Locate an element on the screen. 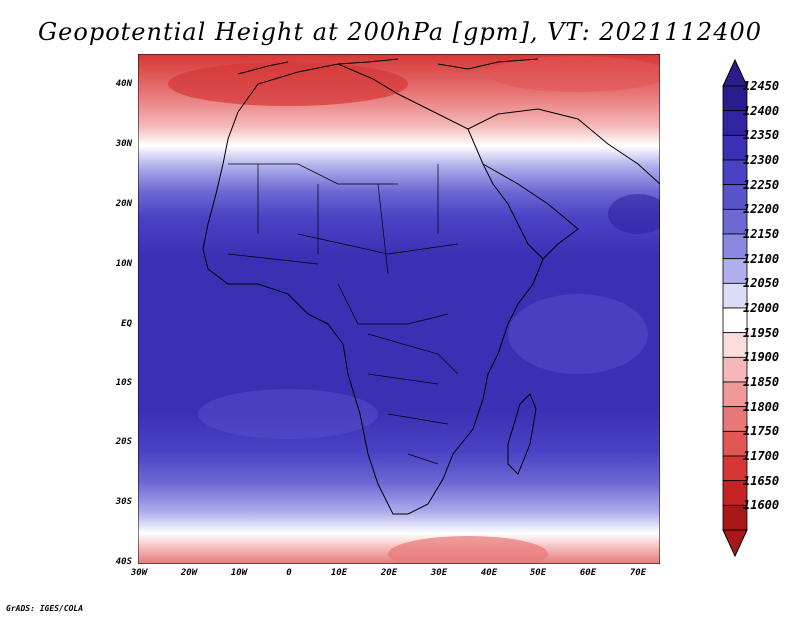 This screenshot has height=618, width=800. colorbar-label-12400: 12400 is located at coordinates (761, 110).